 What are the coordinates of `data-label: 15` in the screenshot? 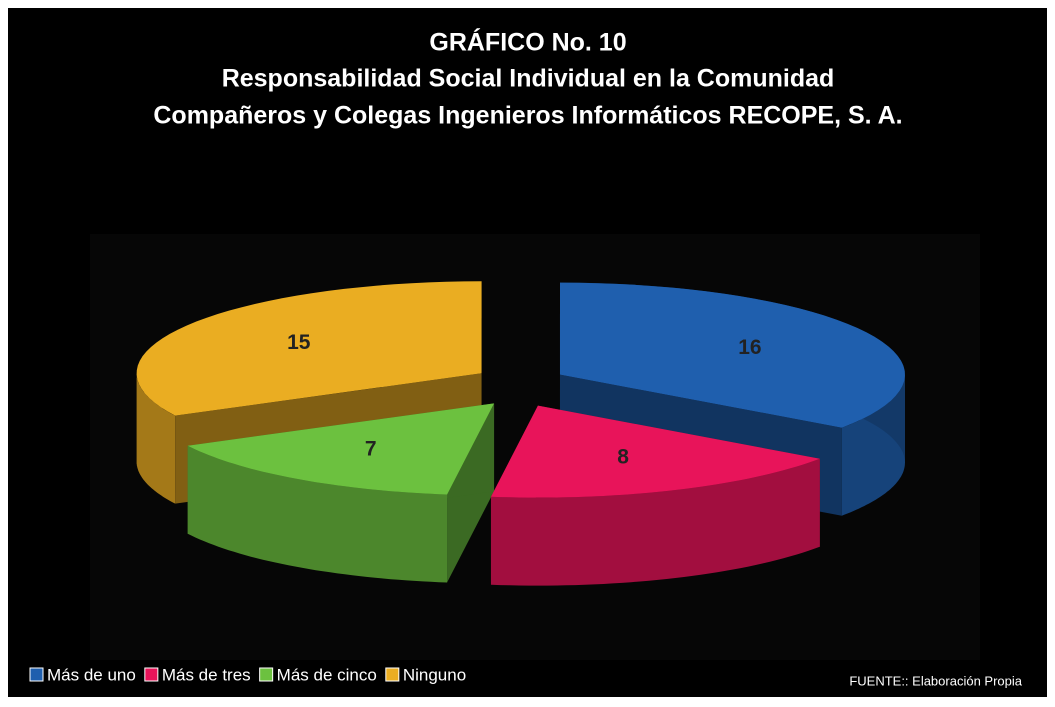 It's located at (299, 342).